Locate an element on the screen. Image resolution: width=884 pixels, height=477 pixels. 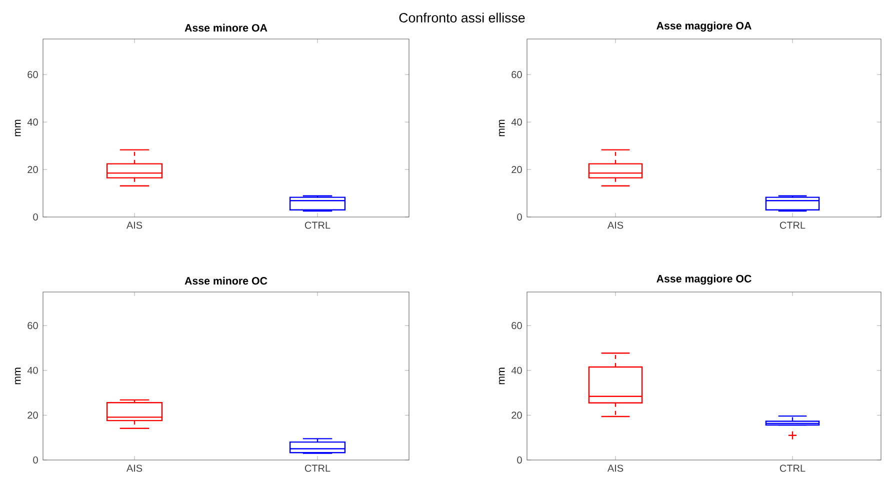
text: Confronto assi ellisse is located at coordinates (462, 17).